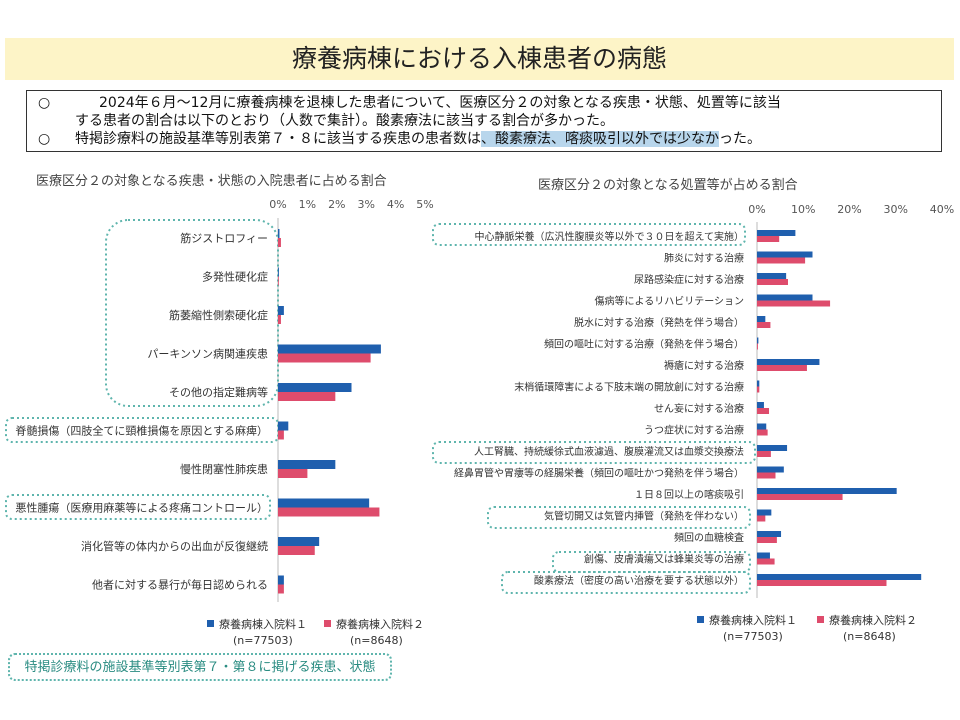 This screenshot has width=960, height=720. Describe the element at coordinates (600, 139) in the screenshot. I see `summary-highlight: 、酸素療法、喀痰吸引以外では少なか` at that location.